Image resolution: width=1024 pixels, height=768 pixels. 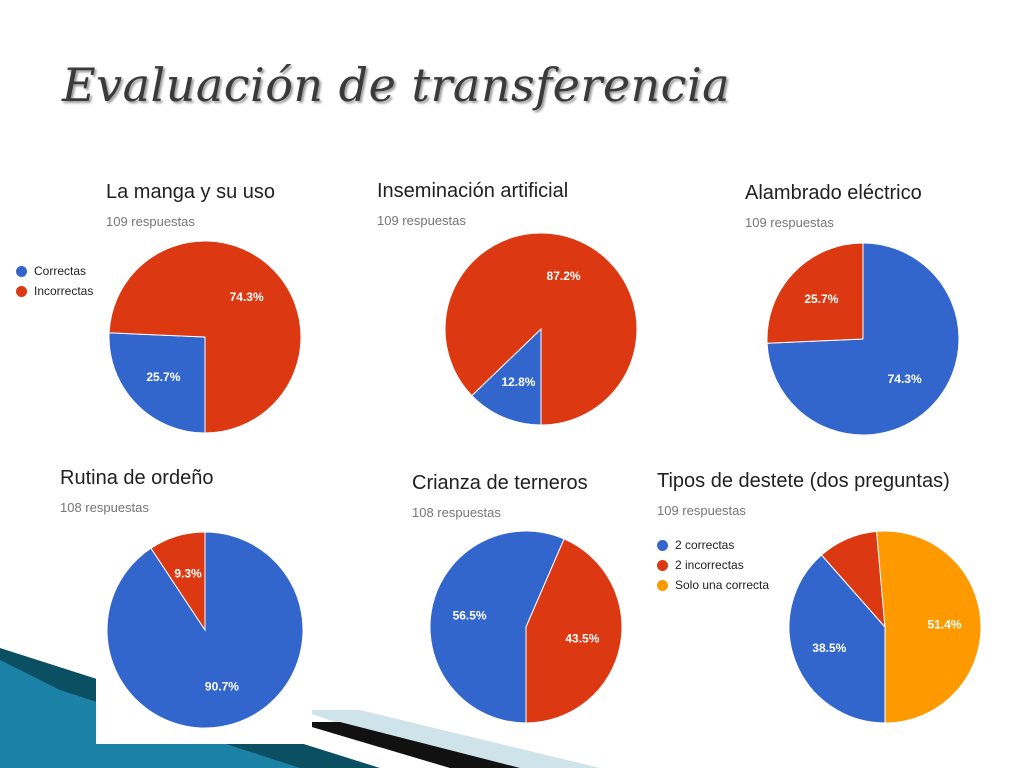 What do you see at coordinates (470, 615) in the screenshot?
I see `pie-slice-label: 56.5%` at bounding box center [470, 615].